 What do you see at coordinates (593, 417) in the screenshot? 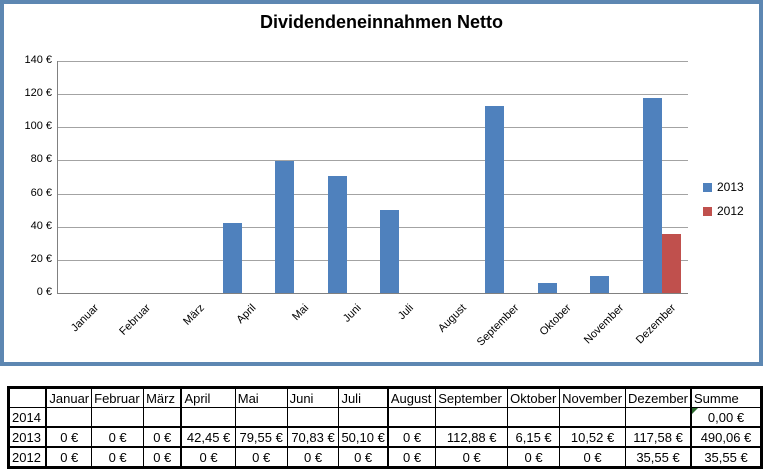
I see `cell-2014-november` at bounding box center [593, 417].